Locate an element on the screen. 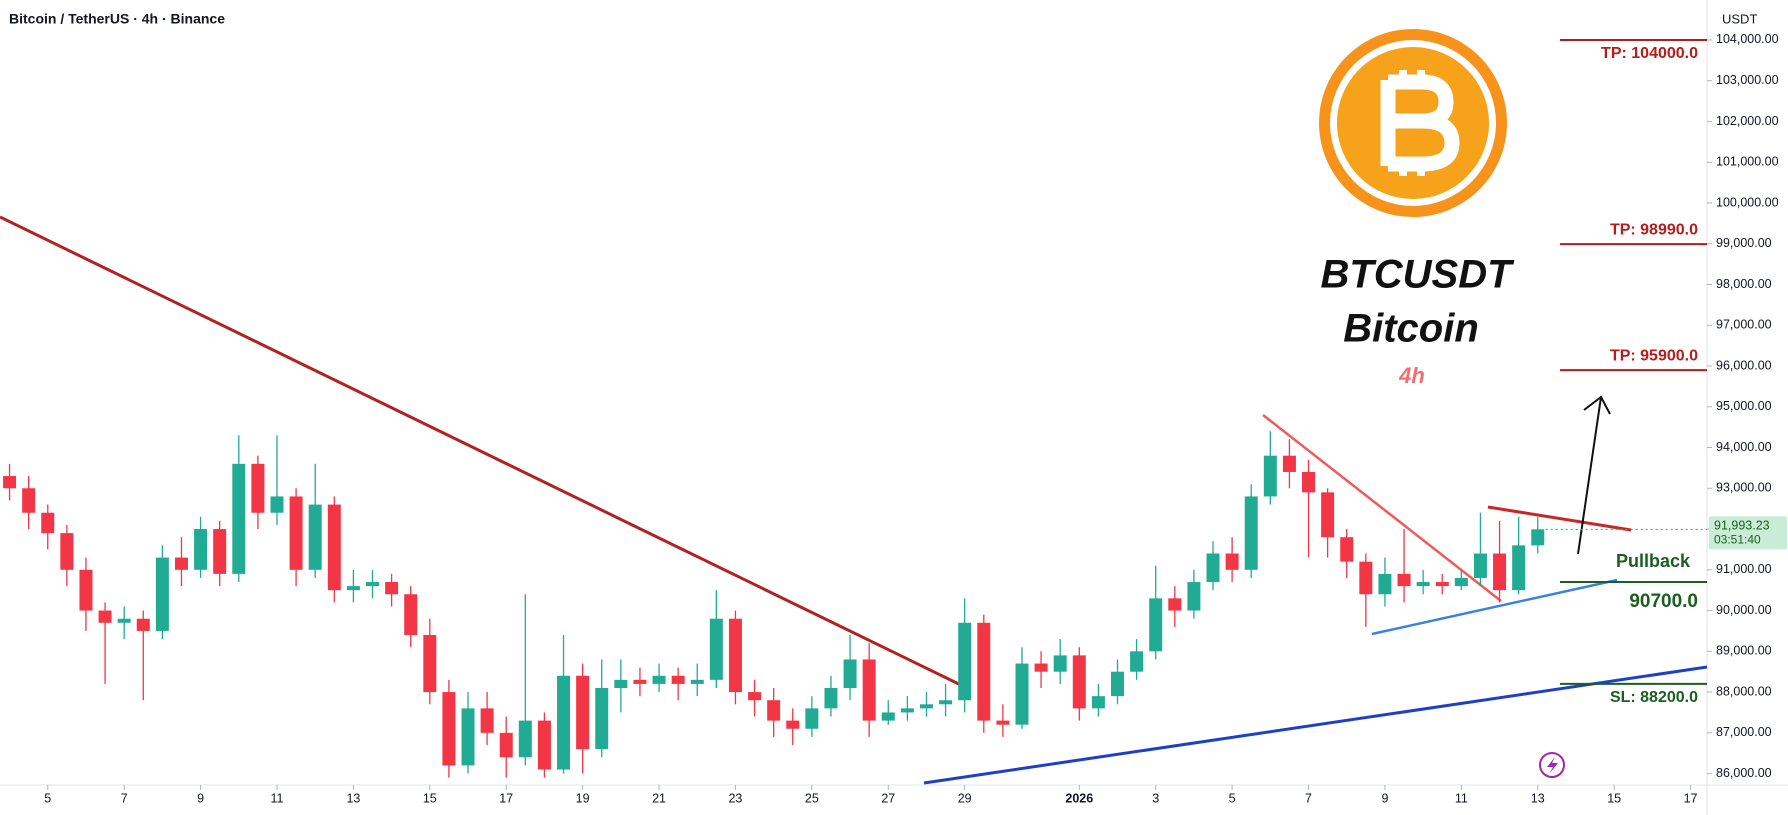 This screenshot has height=815, width=1788. y-tick-label: 104,000.00 is located at coordinates (1747, 39).